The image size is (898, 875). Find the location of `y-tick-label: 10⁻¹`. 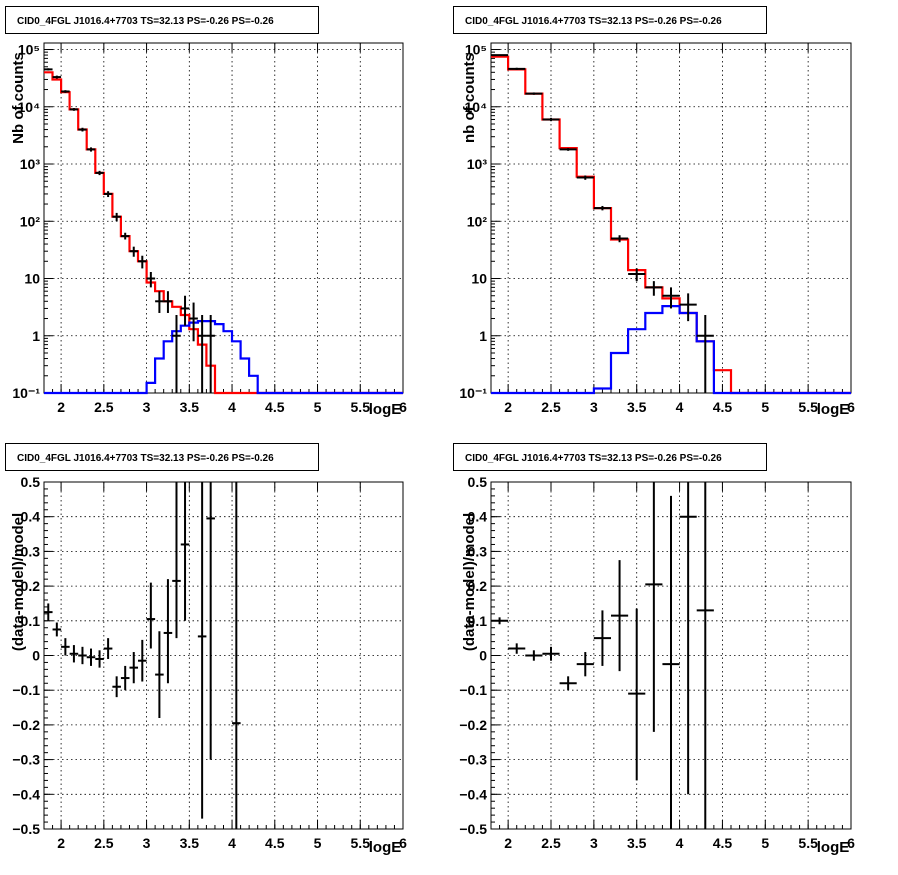

y-tick-label: 10⁻¹ is located at coordinates (473, 393).